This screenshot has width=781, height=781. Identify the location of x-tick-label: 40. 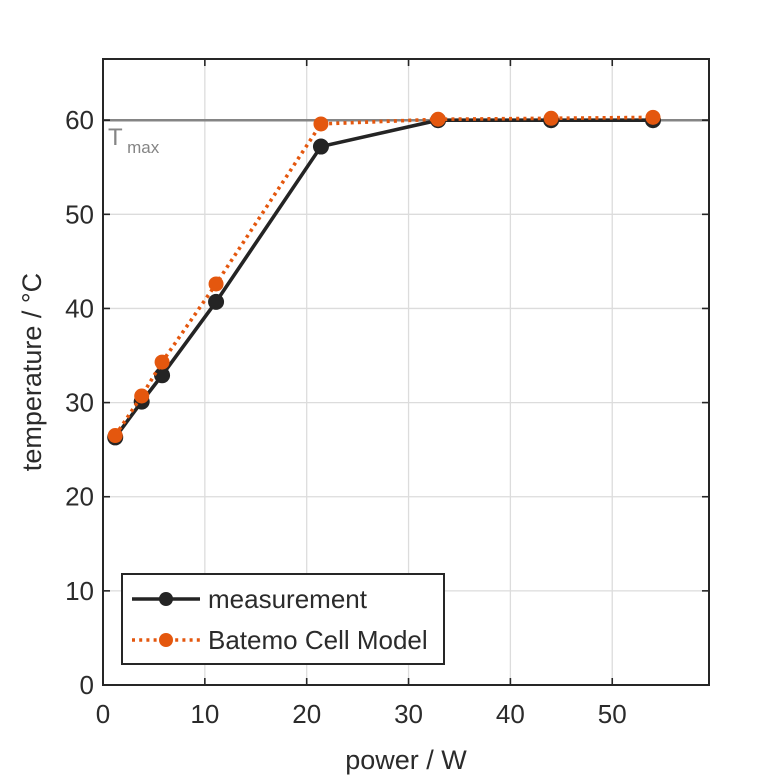
(510, 714).